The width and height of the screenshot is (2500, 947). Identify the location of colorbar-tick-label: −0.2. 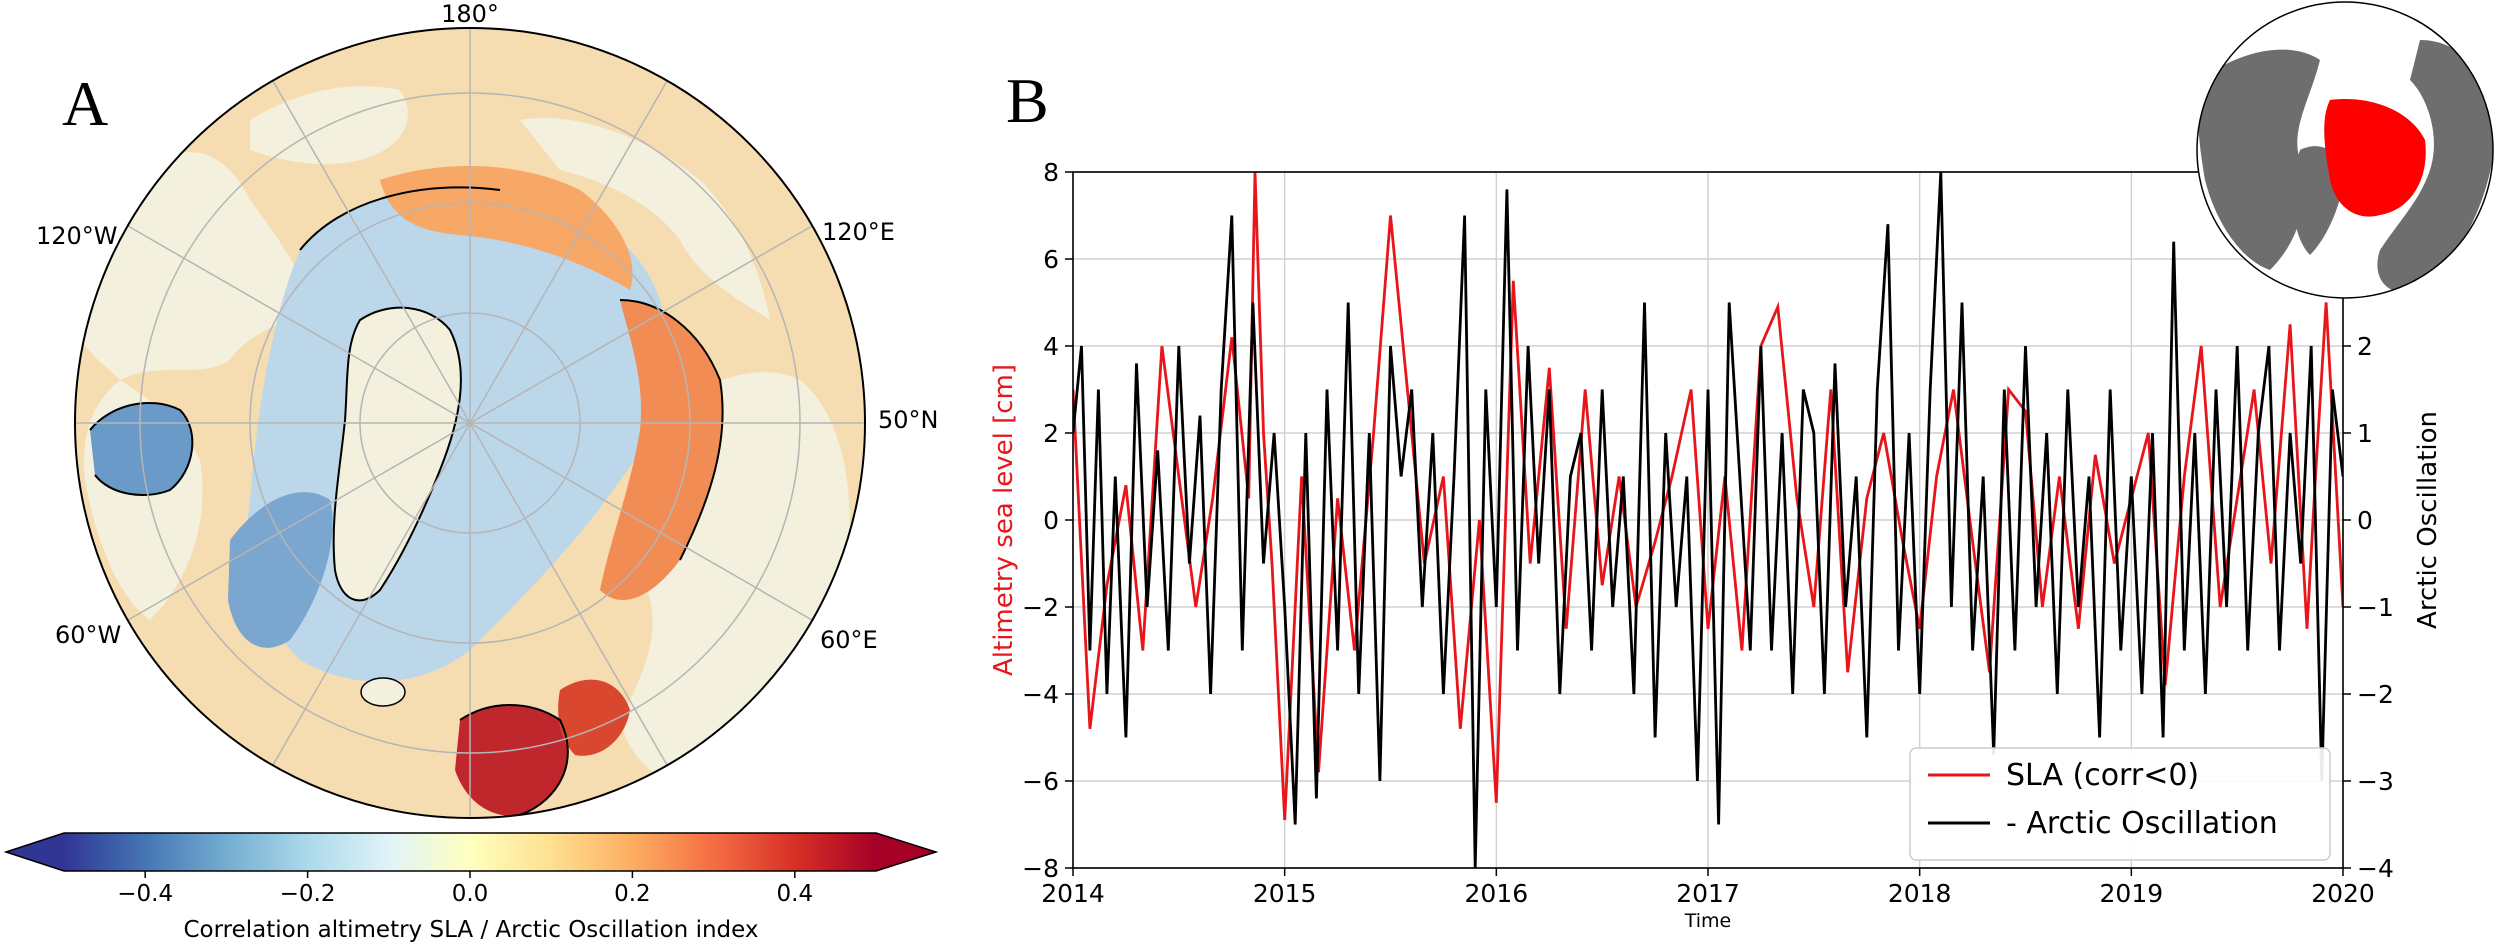
(308, 894).